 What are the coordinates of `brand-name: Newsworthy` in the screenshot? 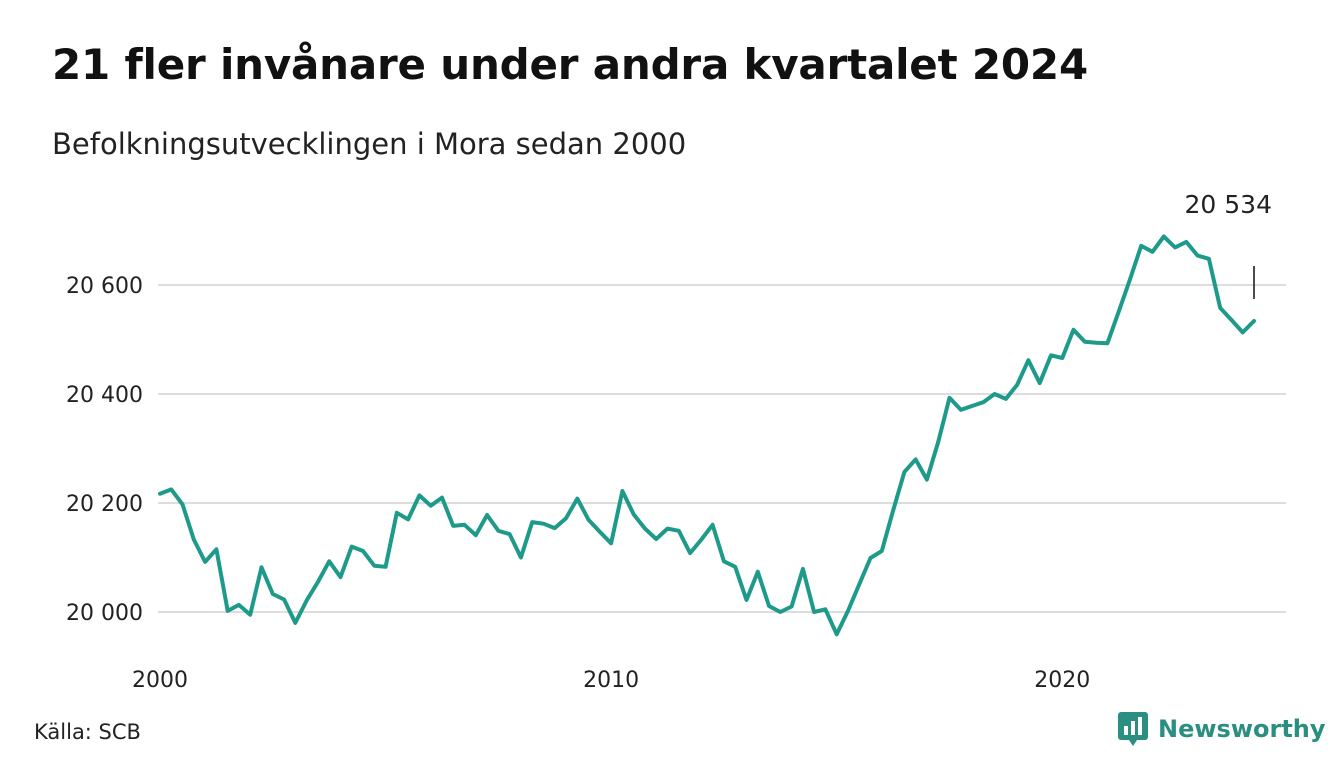 It's located at (1242, 729).